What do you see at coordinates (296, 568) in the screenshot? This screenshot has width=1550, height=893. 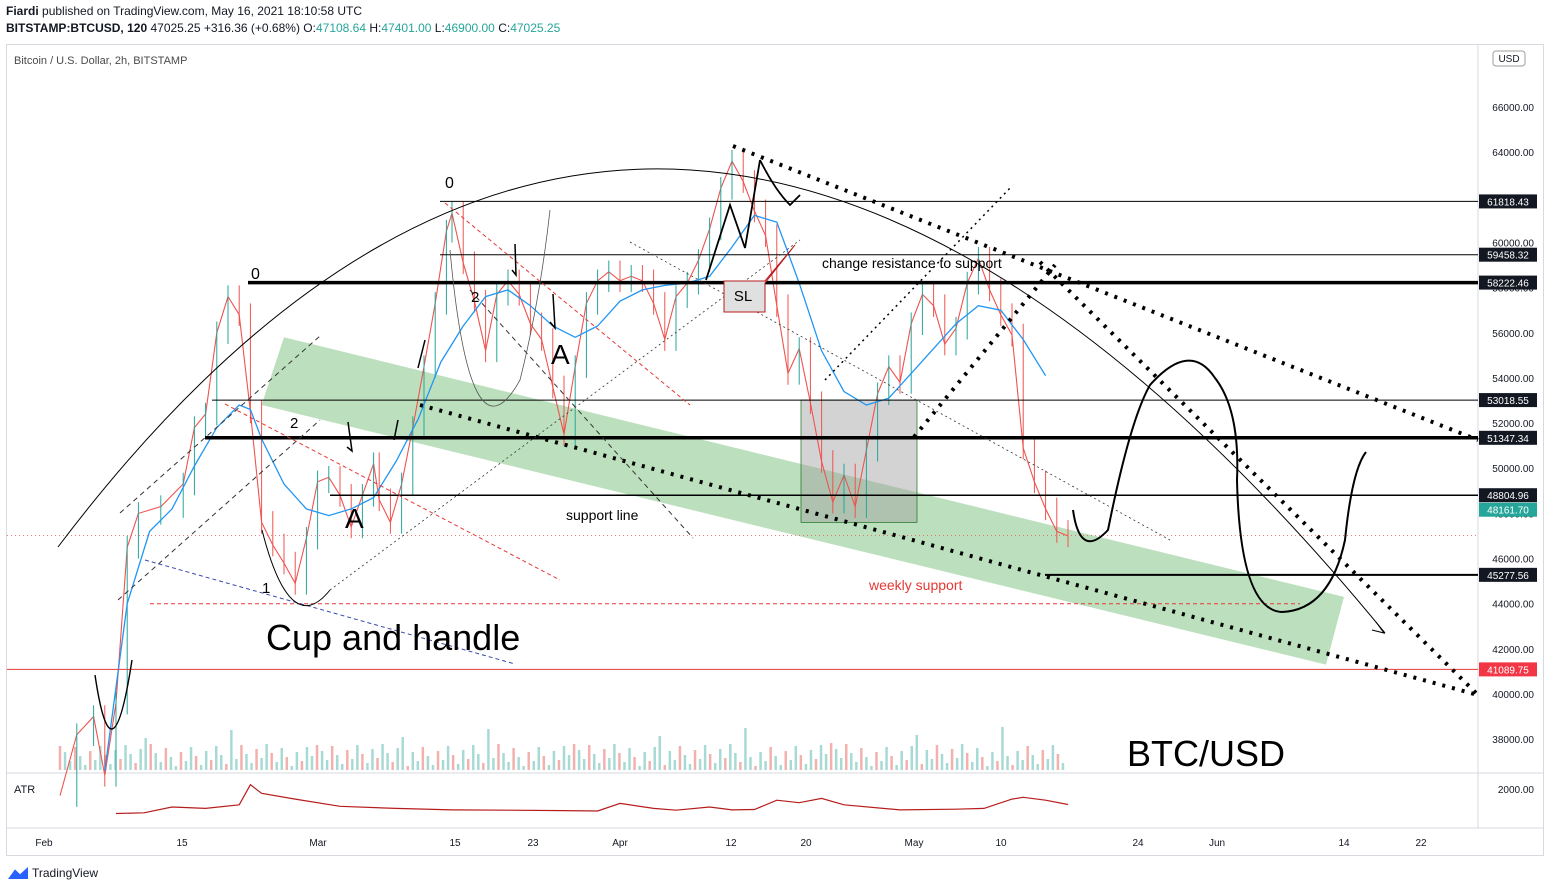 I see `cup-curve` at bounding box center [296, 568].